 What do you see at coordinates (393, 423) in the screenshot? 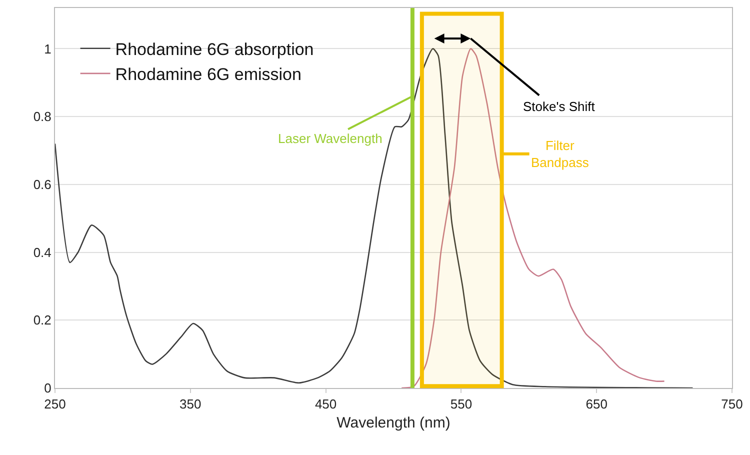
I see `x-axis-title: Wavelength (nm)` at bounding box center [393, 423].